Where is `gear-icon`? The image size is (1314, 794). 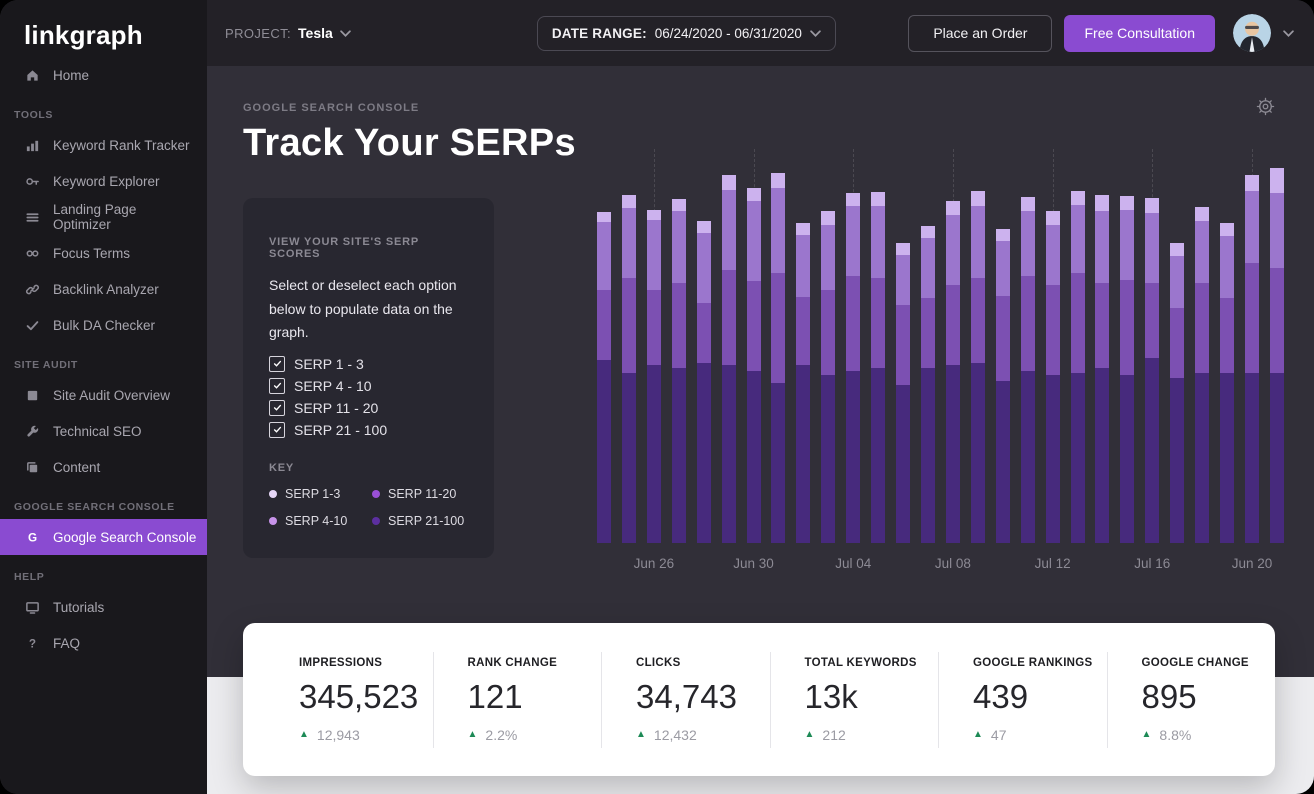 gear-icon is located at coordinates (1265, 109).